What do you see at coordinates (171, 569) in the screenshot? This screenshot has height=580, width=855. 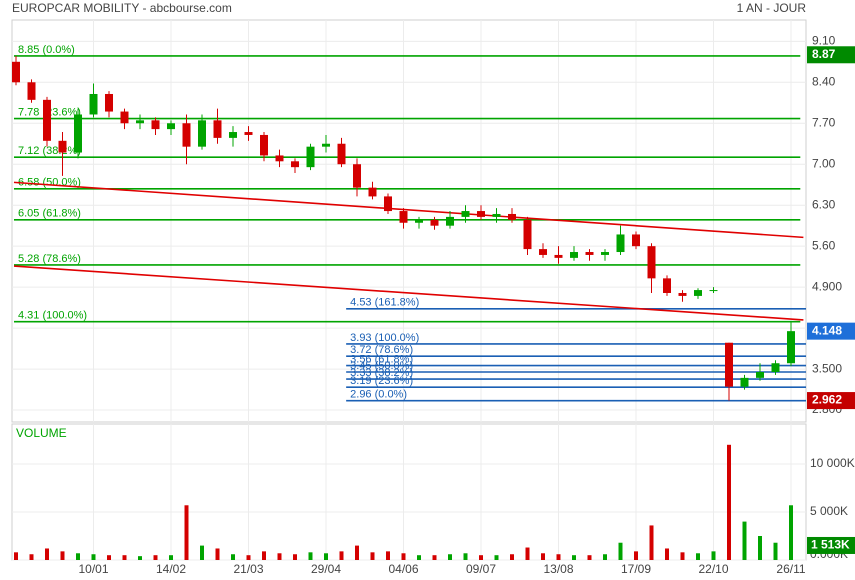 I see `x-tick-label: 14/02` at bounding box center [171, 569].